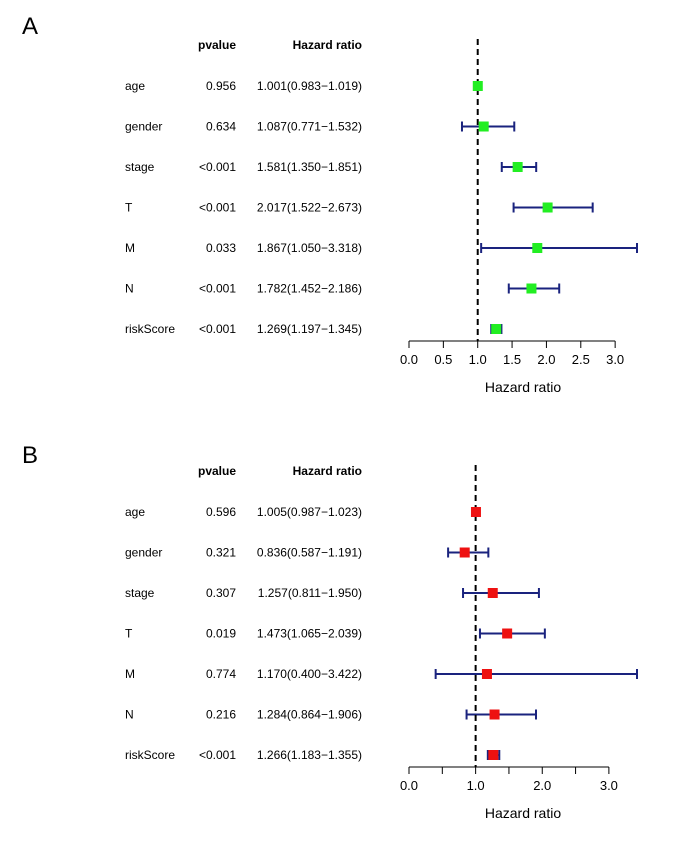 The height and width of the screenshot is (842, 684). Describe the element at coordinates (309, 289) in the screenshot. I see `row-hazard-ratio-text: 1.782(1.452−2.186)` at that location.